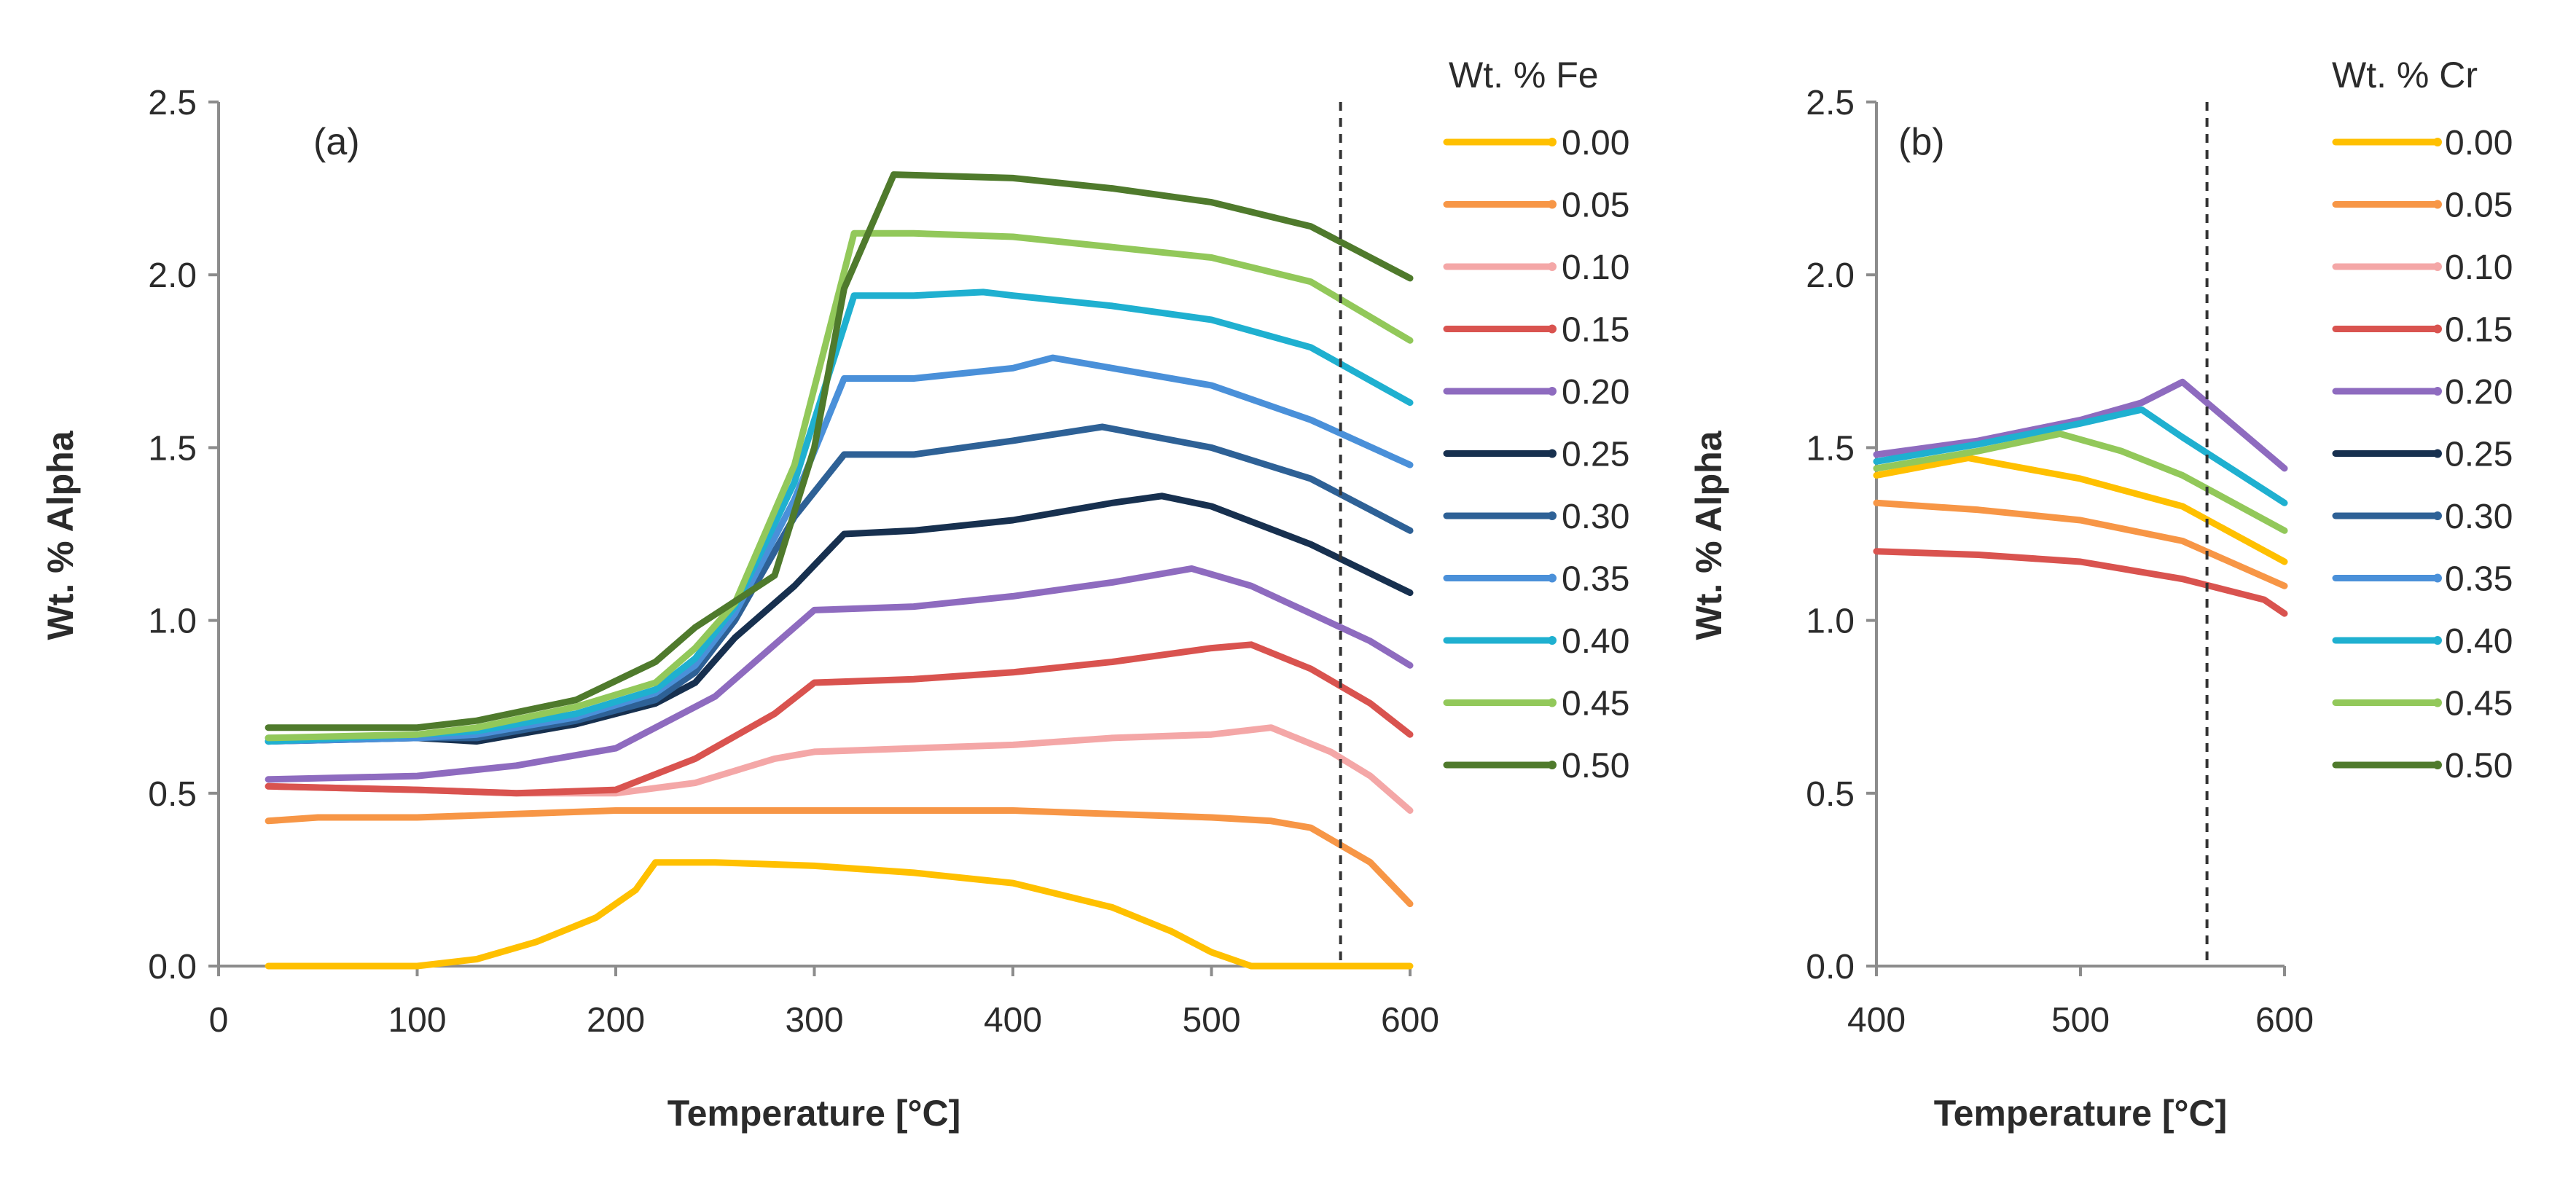 This screenshot has width=2576, height=1189. What do you see at coordinates (839, 914) in the screenshot?
I see `panel-a-series-0.00` at bounding box center [839, 914].